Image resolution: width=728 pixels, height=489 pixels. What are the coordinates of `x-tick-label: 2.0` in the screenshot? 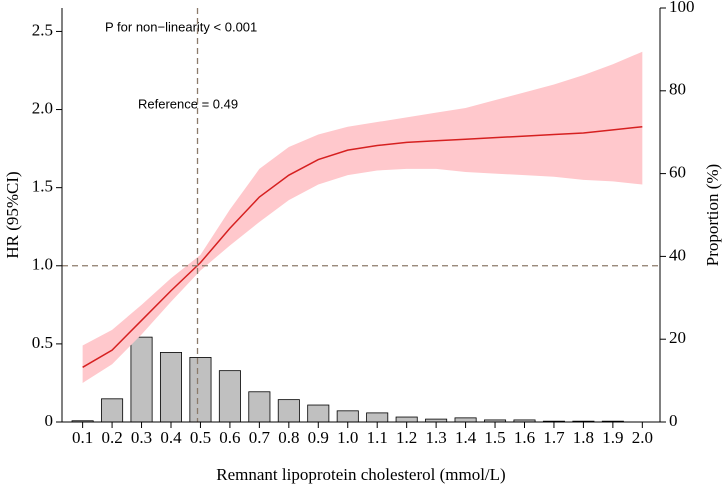 It's located at (642, 437).